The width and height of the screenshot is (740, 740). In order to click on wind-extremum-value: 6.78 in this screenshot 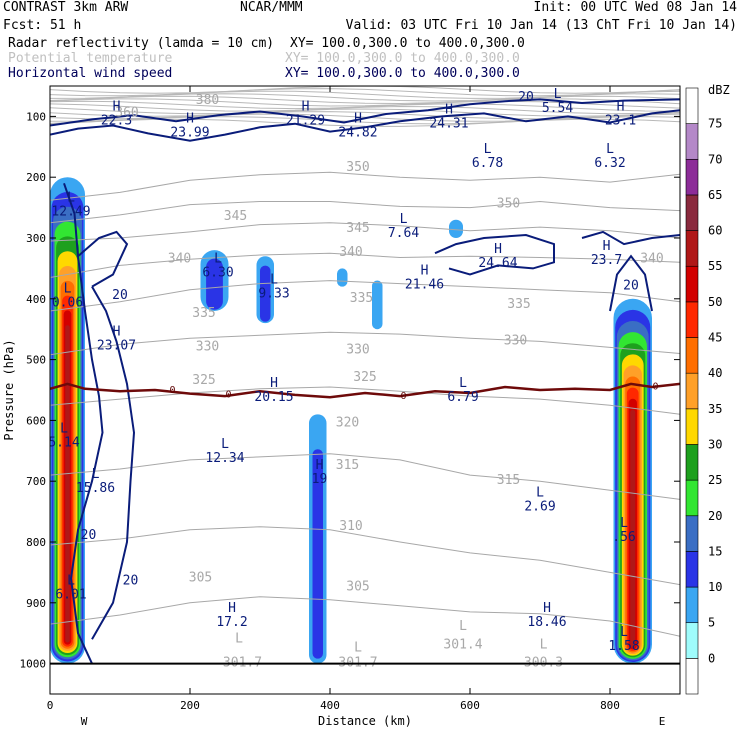, I will do `click(487, 163)`.